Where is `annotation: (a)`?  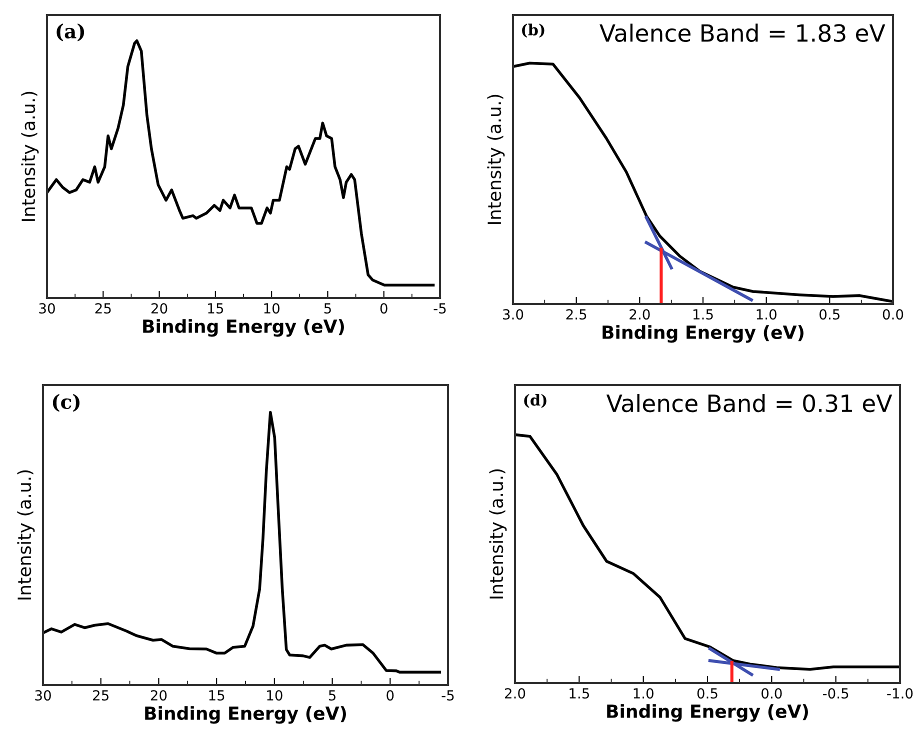
annotation: (a) is located at coordinates (70, 32).